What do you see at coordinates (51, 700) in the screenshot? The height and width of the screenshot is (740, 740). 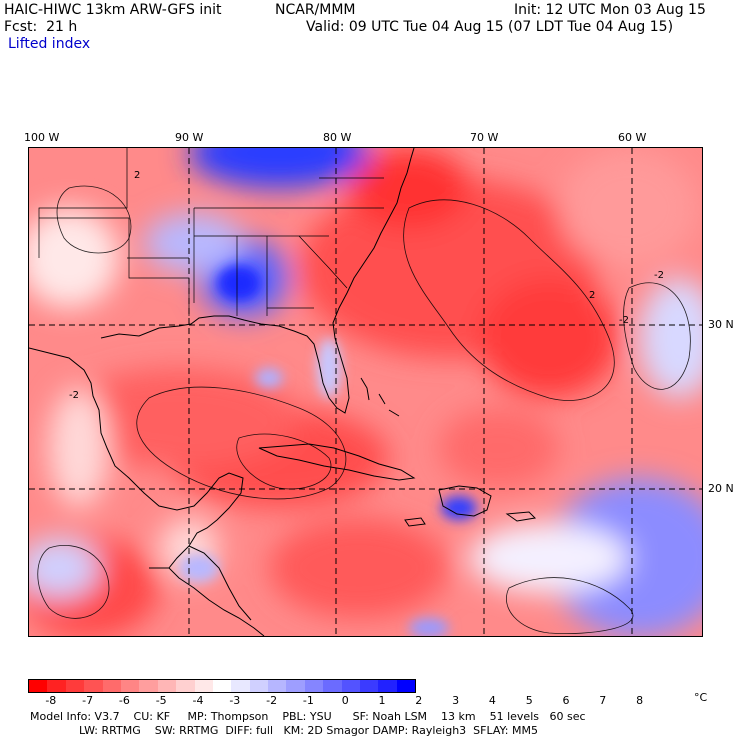 I see `colorbar-label: -8` at bounding box center [51, 700].